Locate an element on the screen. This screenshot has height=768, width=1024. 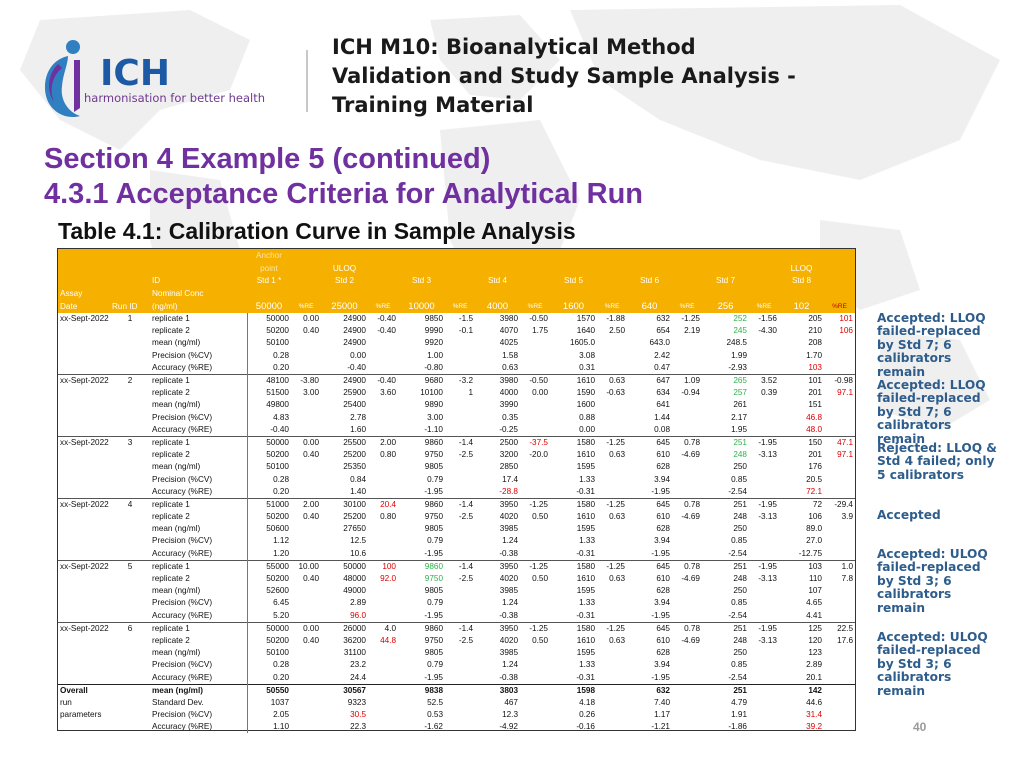
value-cell: 4.83 is located at coordinates (281, 417).